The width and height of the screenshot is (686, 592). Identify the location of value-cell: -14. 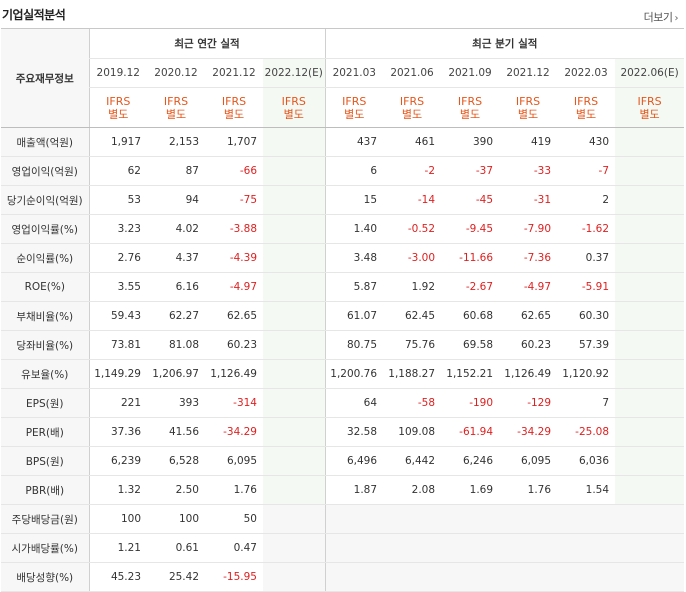
(412, 200).